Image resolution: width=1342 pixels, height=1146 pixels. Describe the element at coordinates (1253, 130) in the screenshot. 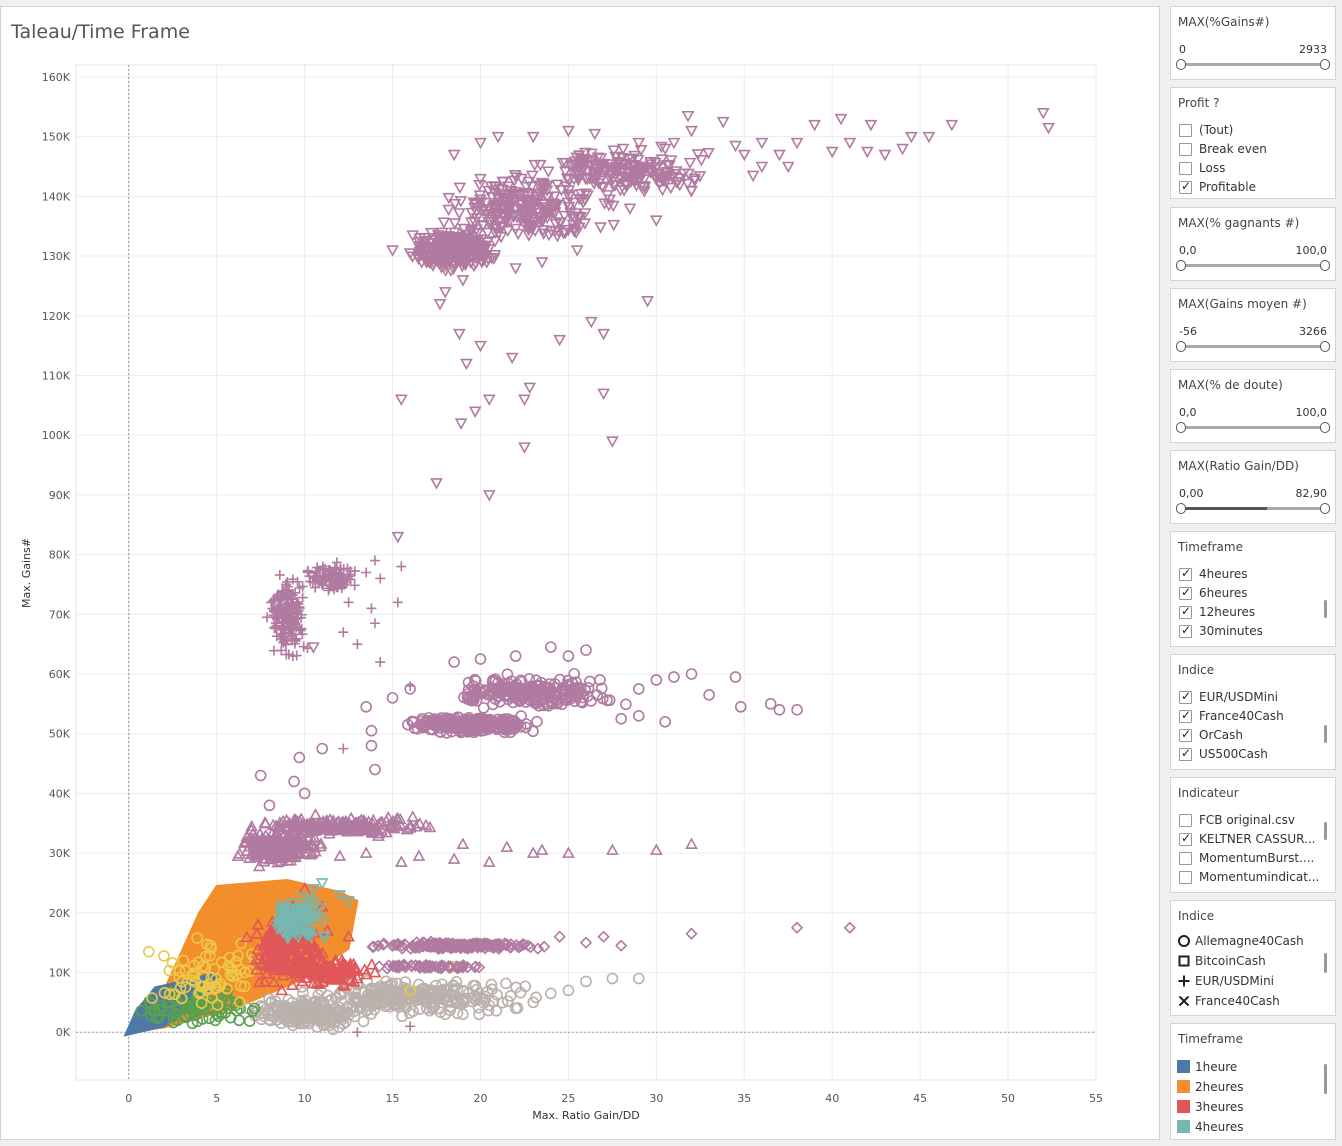

I see `checkbox-item: (Tout)` at that location.